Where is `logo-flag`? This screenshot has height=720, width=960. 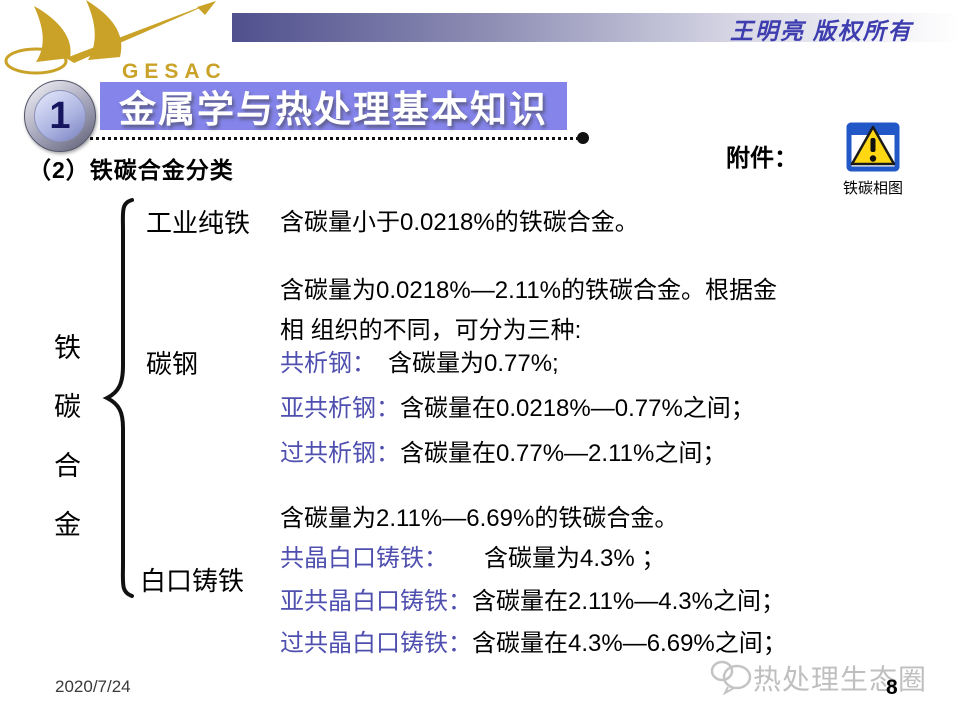 logo-flag is located at coordinates (206, 8).